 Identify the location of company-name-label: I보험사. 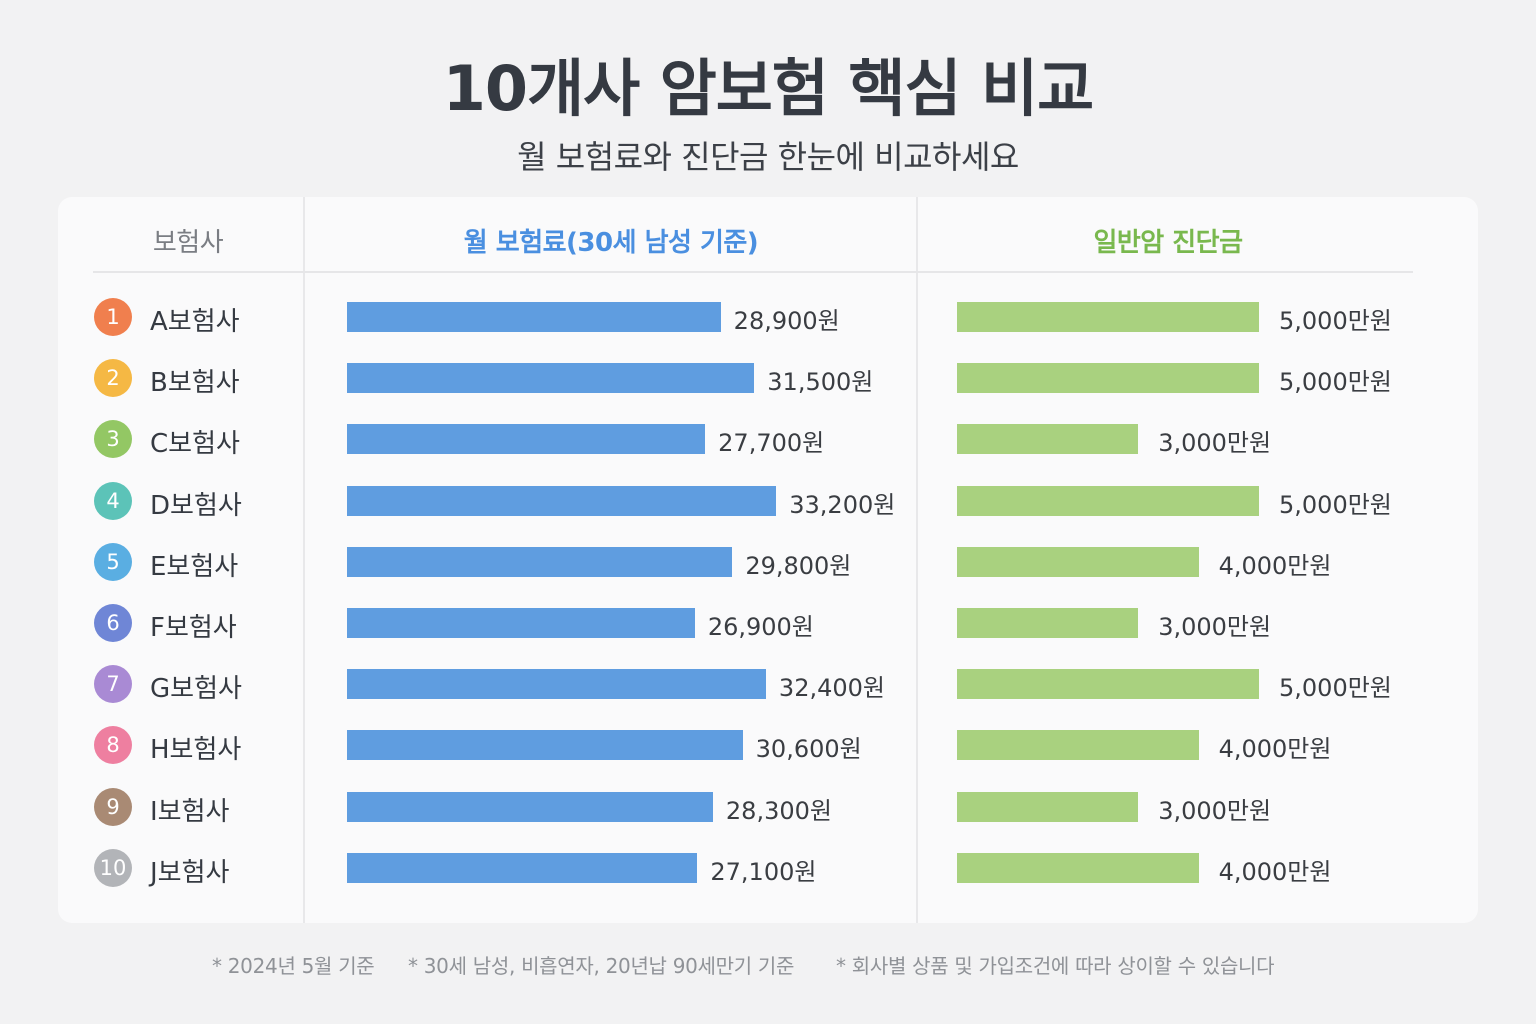
(190, 811).